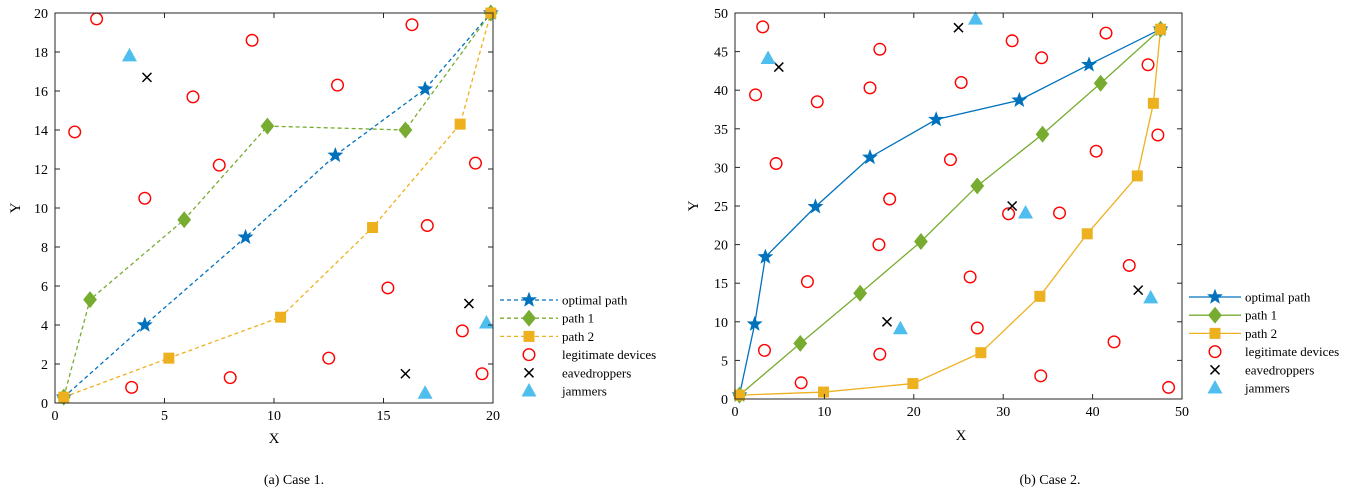 The height and width of the screenshot is (492, 1366). What do you see at coordinates (44, 404) in the screenshot?
I see `y-tick-label: 0` at bounding box center [44, 404].